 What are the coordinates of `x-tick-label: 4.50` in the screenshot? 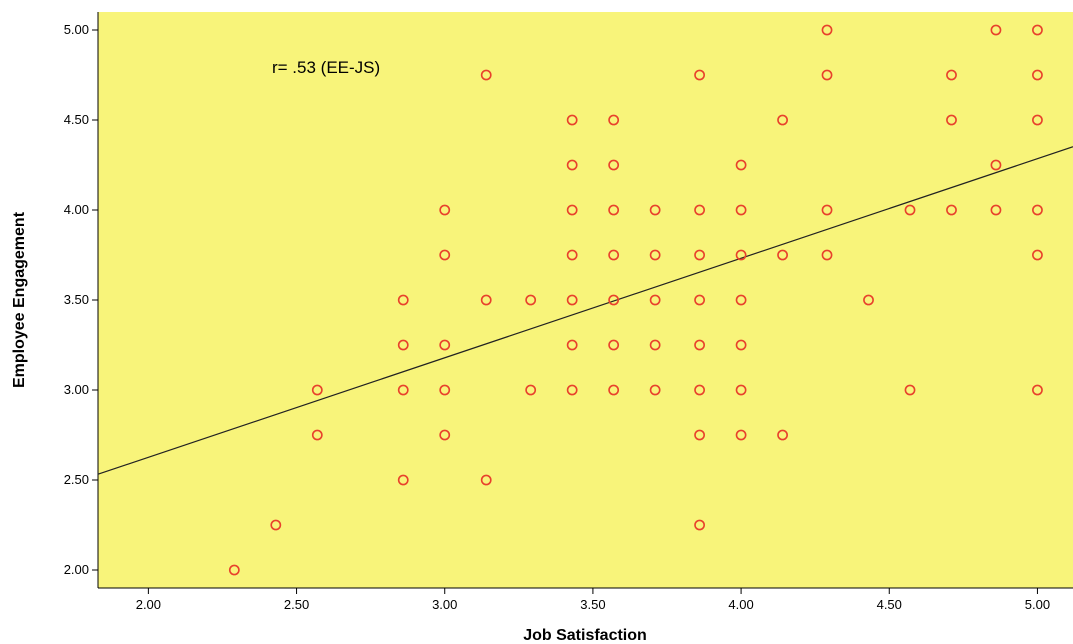 It's located at (889, 604).